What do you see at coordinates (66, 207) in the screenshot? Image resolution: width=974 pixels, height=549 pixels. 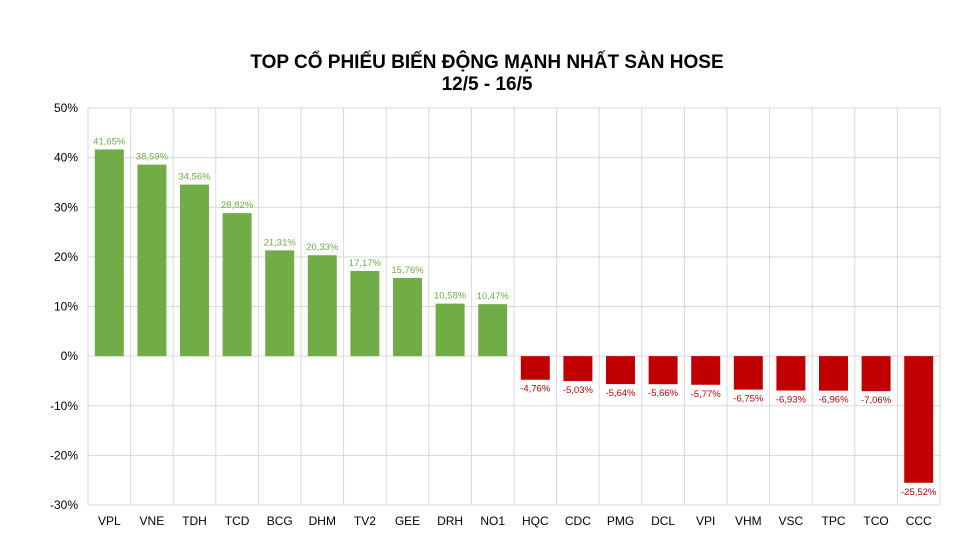 I see `y-tick-label: 30%` at bounding box center [66, 207].